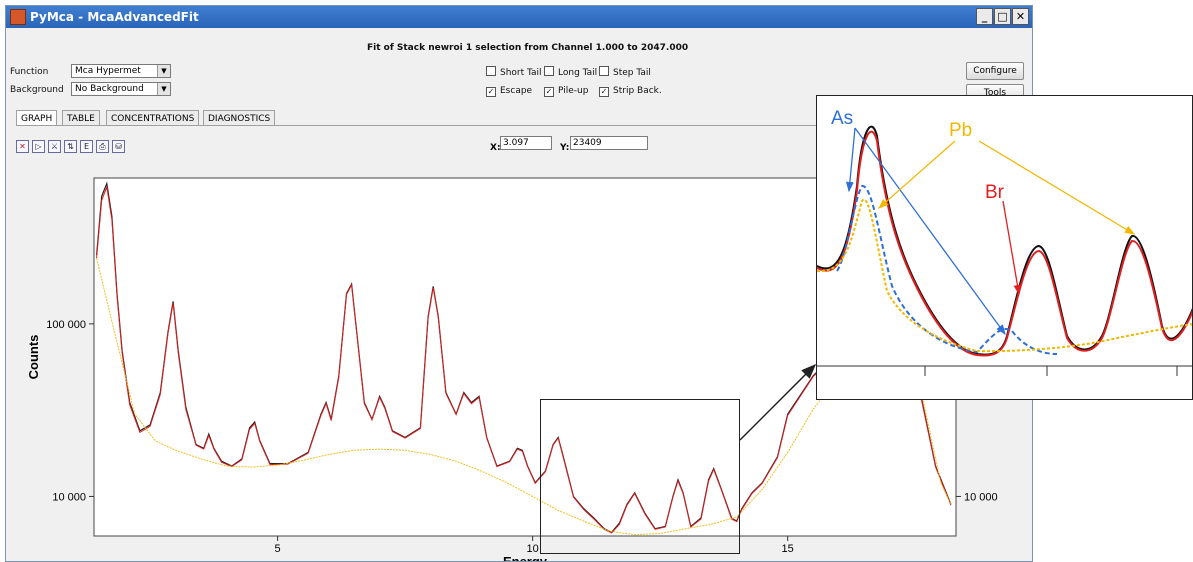  What do you see at coordinates (578, 73) in the screenshot?
I see `long-tail-label: Long Tail` at bounding box center [578, 73].